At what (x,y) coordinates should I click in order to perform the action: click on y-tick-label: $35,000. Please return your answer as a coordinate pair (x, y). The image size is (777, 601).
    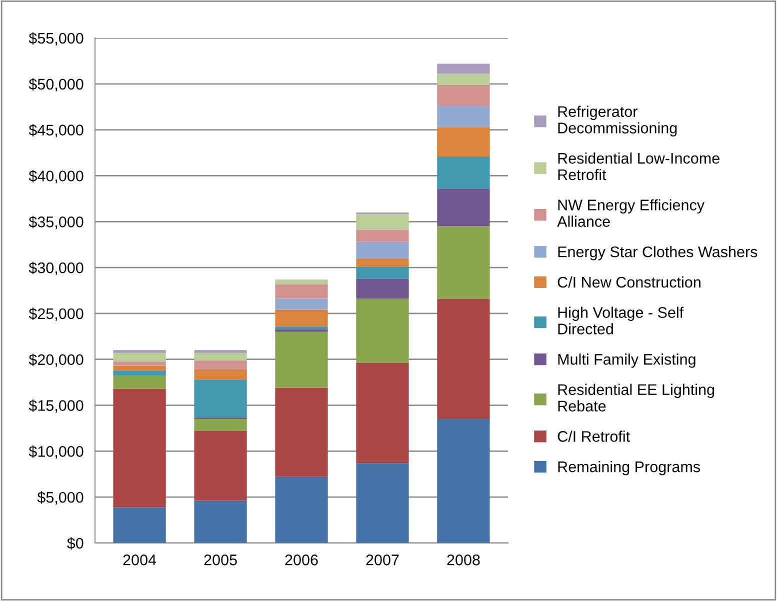
    Looking at the image, I should click on (56, 223).